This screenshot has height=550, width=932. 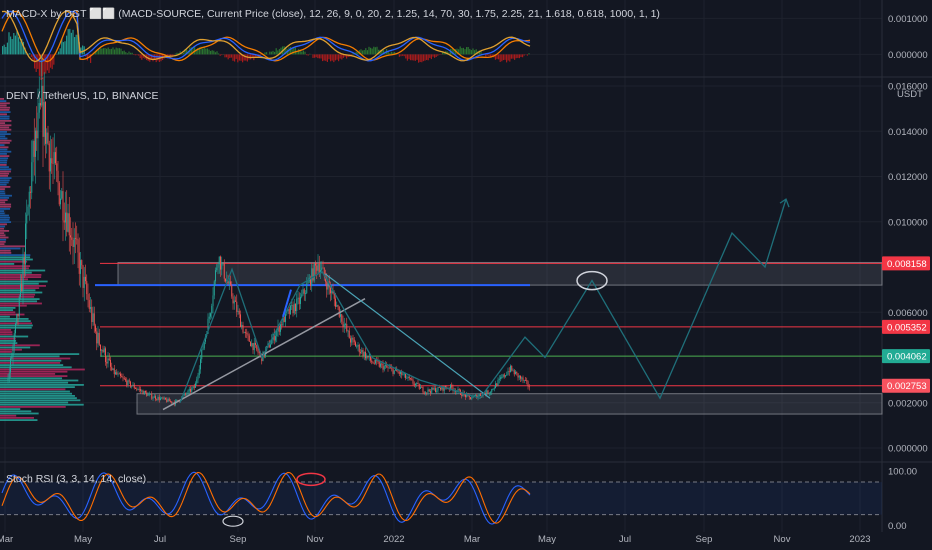 I want to click on price-tick-label: 0.010000, so click(x=908, y=222).